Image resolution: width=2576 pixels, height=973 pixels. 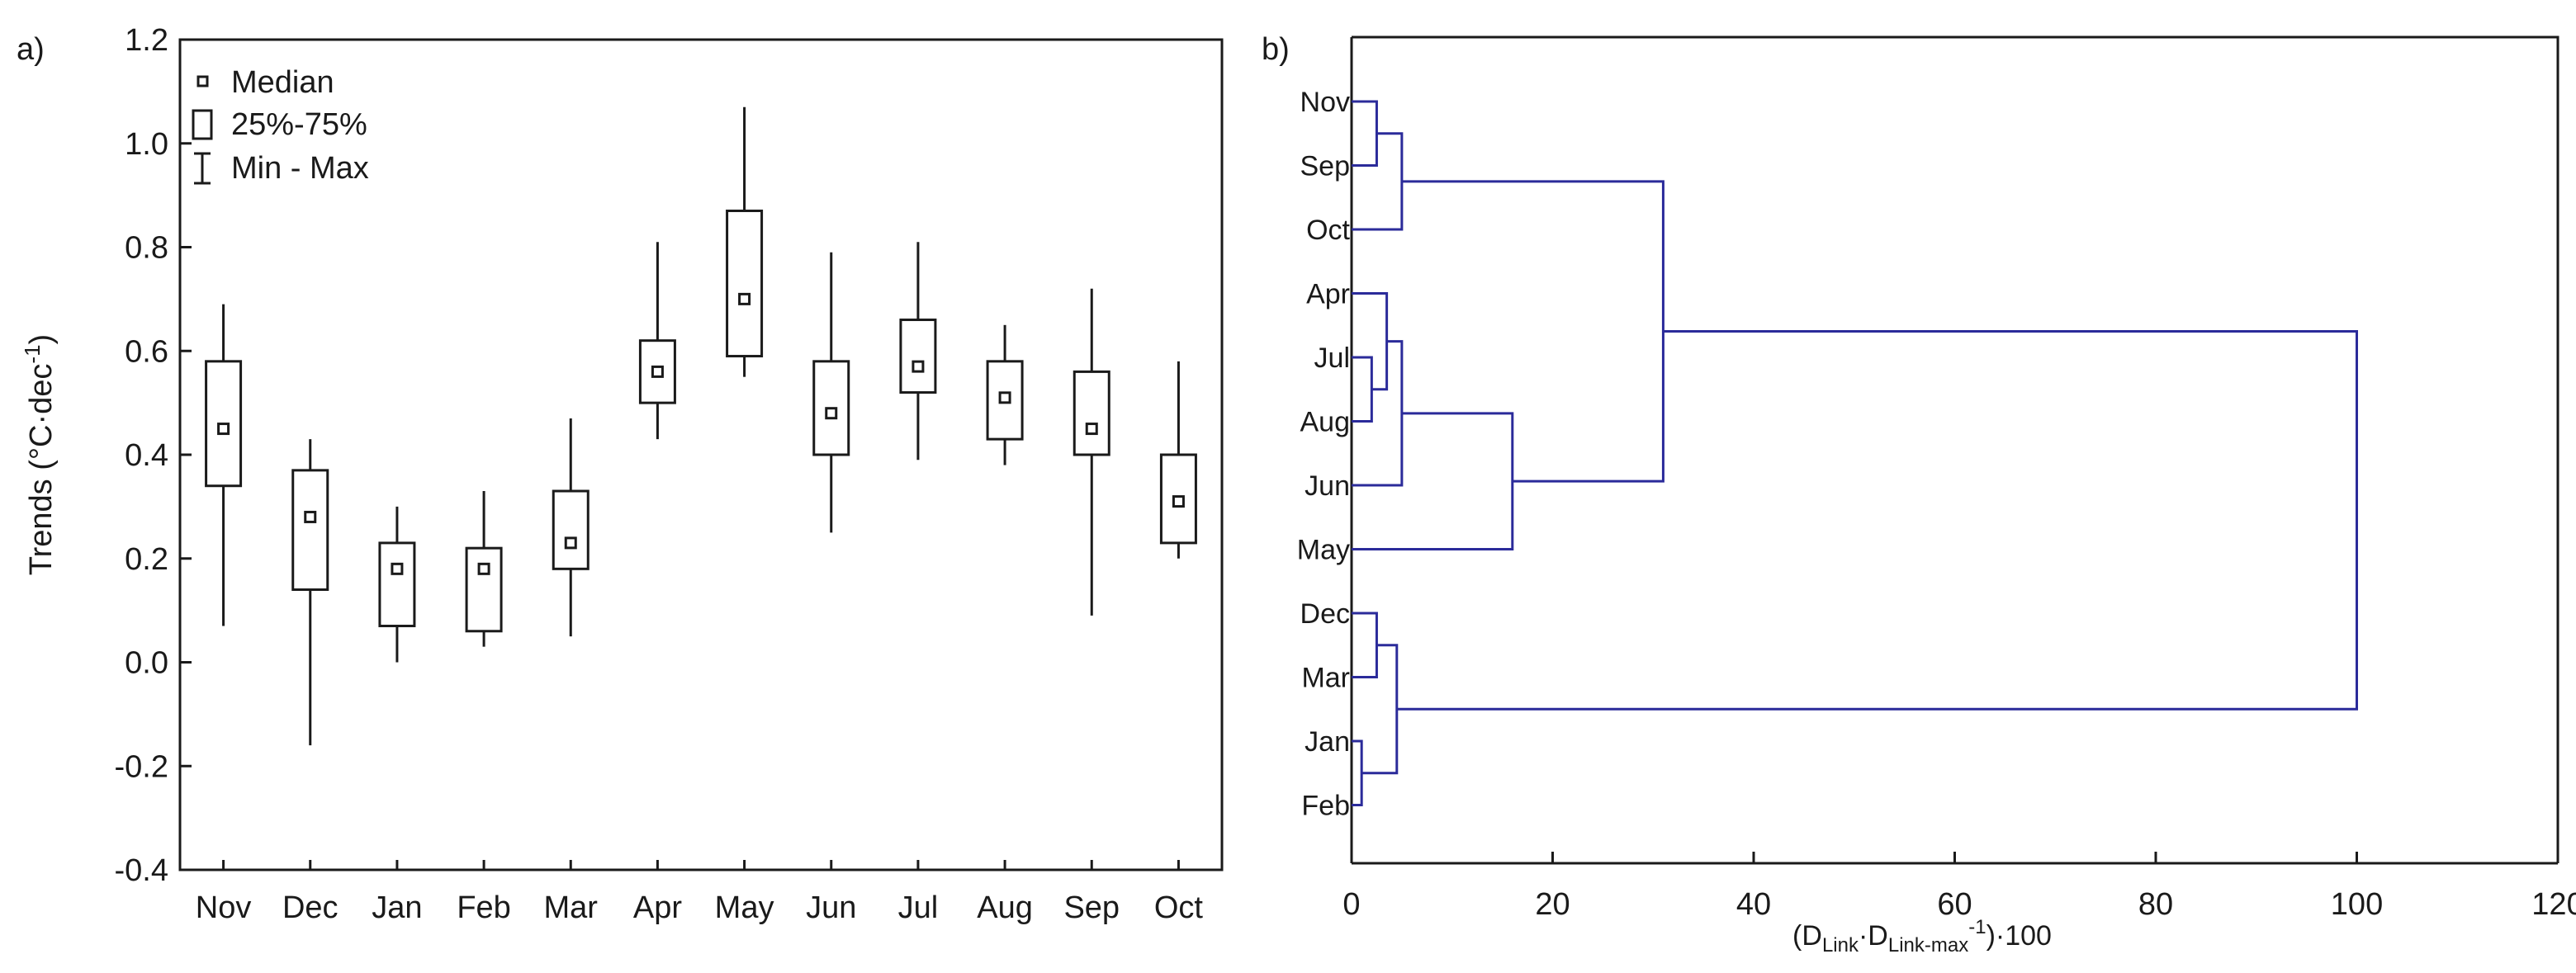 What do you see at coordinates (1325, 166) in the screenshot?
I see `leaf-label-sep: Sep` at bounding box center [1325, 166].